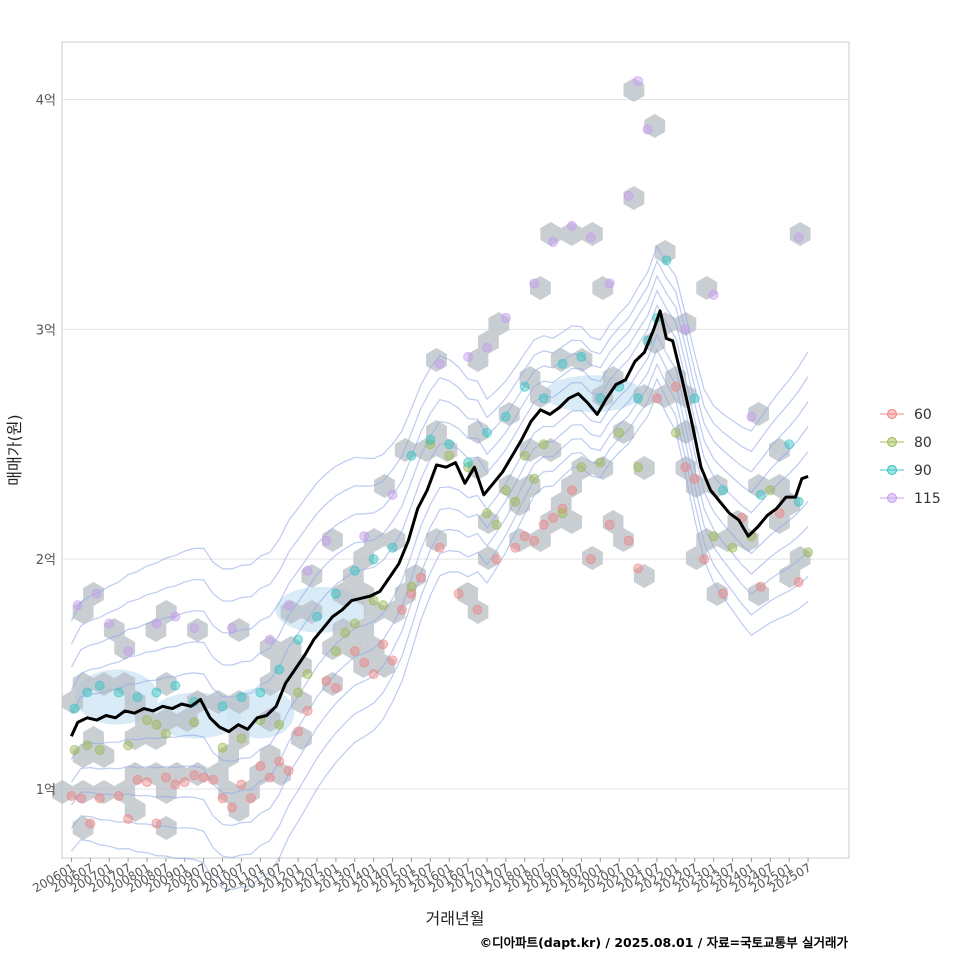 The image size is (960, 960). Describe the element at coordinates (14, 449) in the screenshot. I see `y-axis-title: 매매가(원)` at that location.